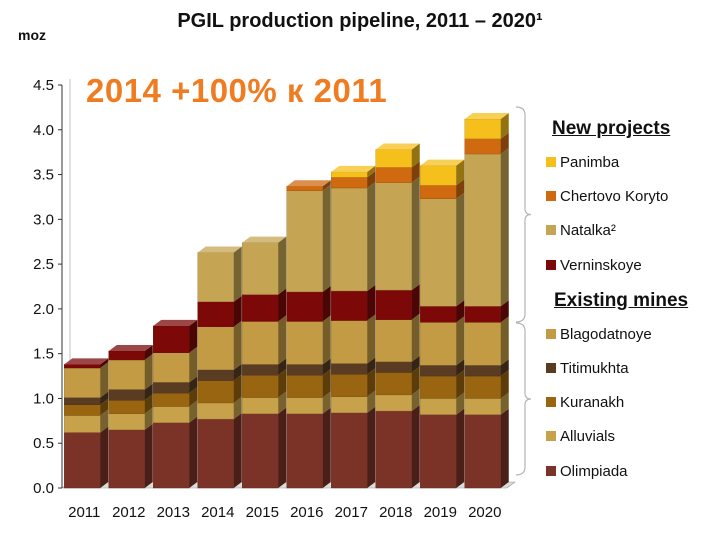 The image size is (720, 538). I want to click on bar-2017-blagodatnoye-side, so click(371, 339).